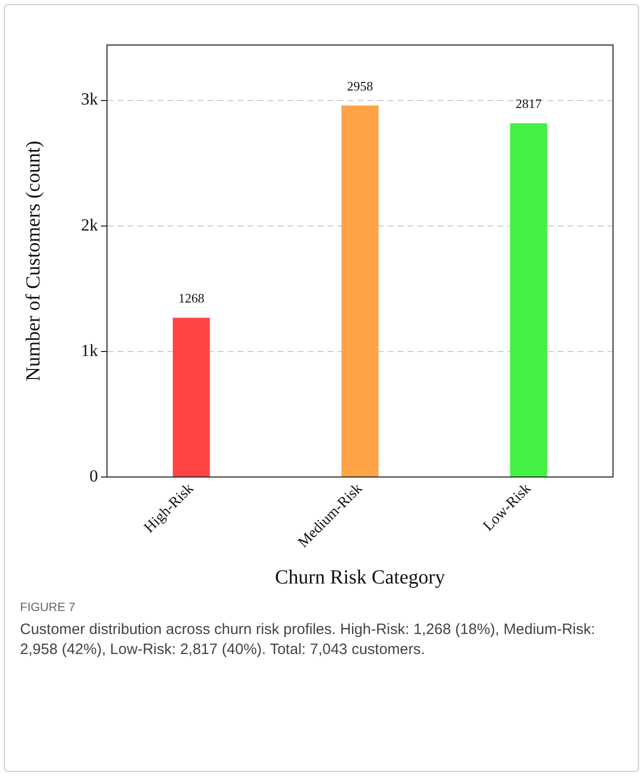 This screenshot has width=643, height=776. Describe the element at coordinates (360, 86) in the screenshot. I see `data-label: 2958` at that location.